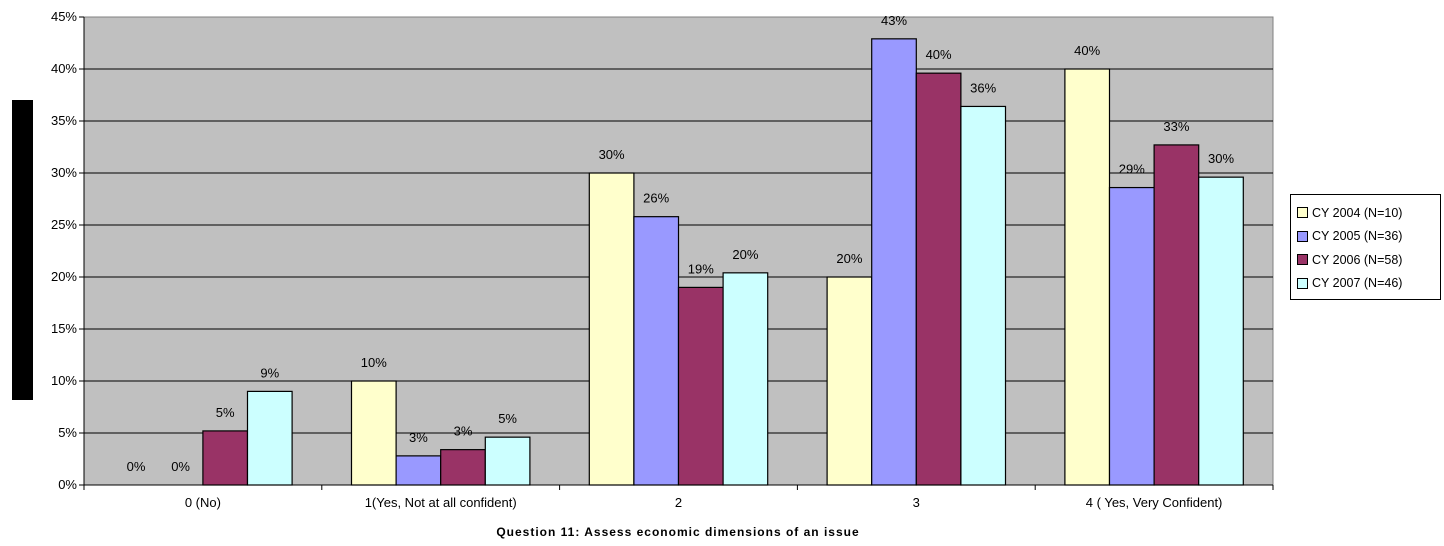  What do you see at coordinates (1357, 236) in the screenshot?
I see `legend-label: CY 2005 (N=36)` at bounding box center [1357, 236].